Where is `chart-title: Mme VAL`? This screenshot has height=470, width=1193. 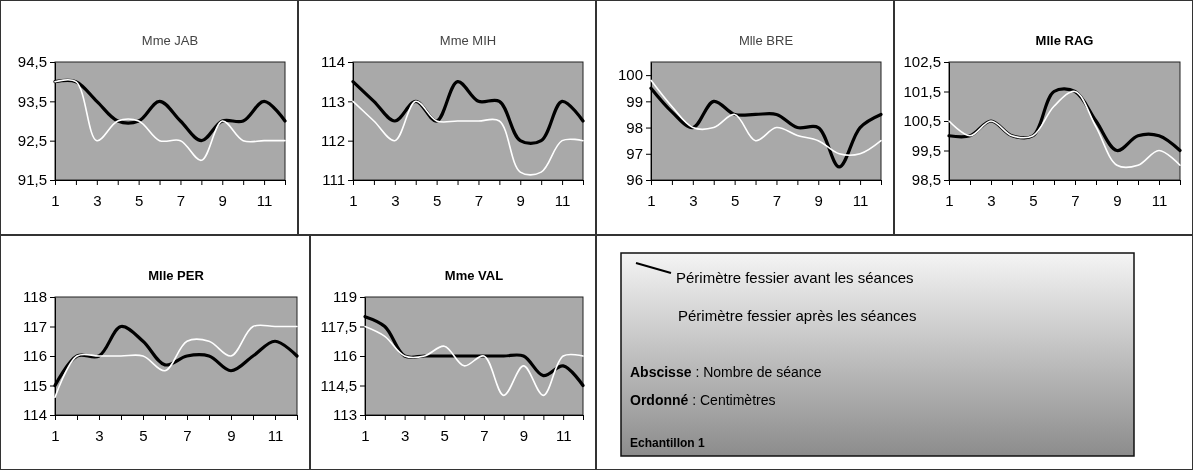
chart-title: Mme VAL is located at coordinates (474, 275).